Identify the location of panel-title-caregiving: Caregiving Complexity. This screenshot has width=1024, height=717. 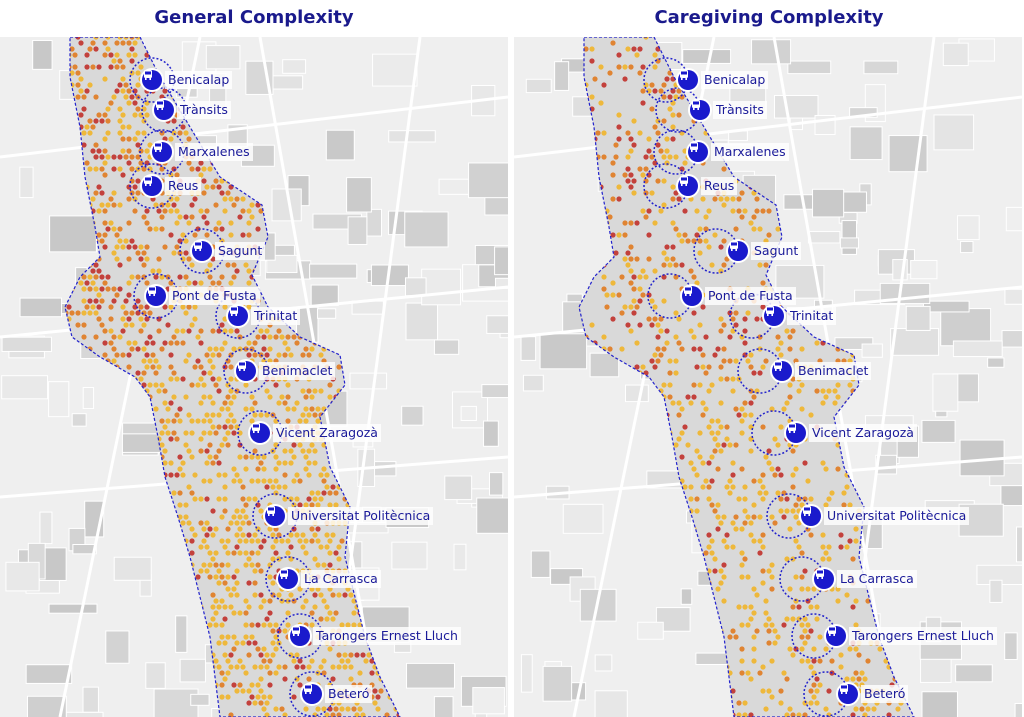
(769, 17).